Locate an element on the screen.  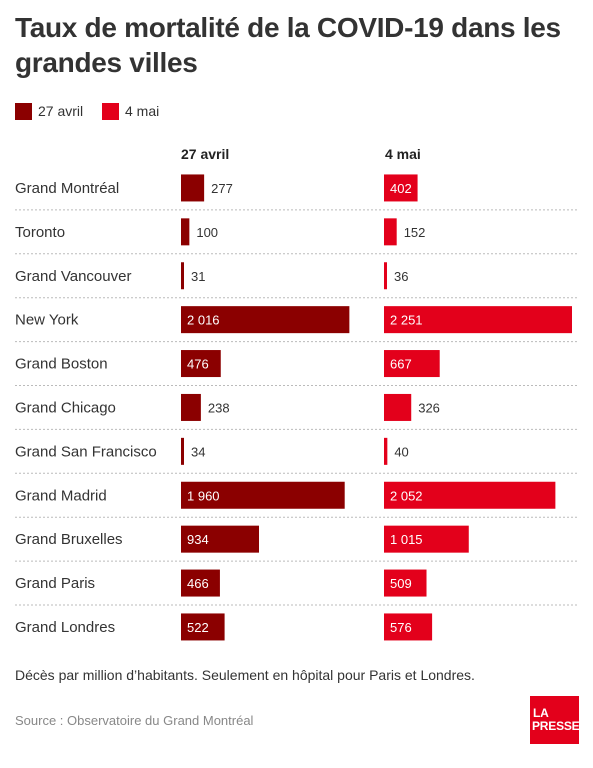
value-label-grand-montreal-27-avril: 277 is located at coordinates (222, 188).